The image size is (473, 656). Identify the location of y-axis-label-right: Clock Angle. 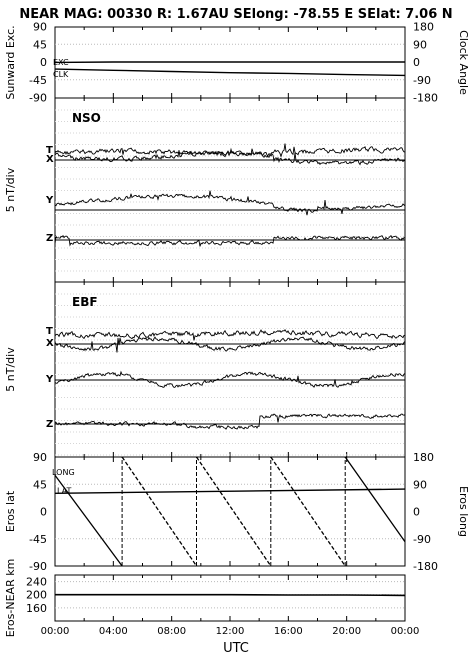
(463, 62).